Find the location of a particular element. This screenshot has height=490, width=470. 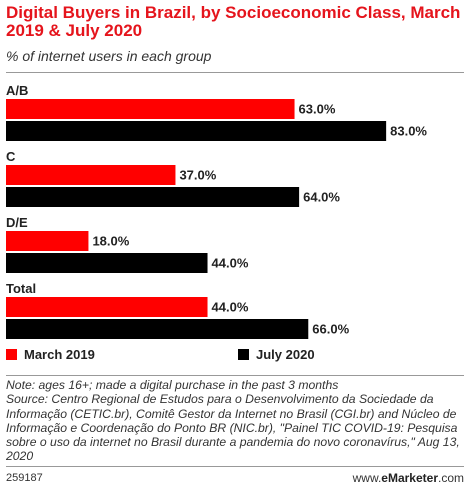

brand-url: www.eMarketer.com is located at coordinates (408, 478).